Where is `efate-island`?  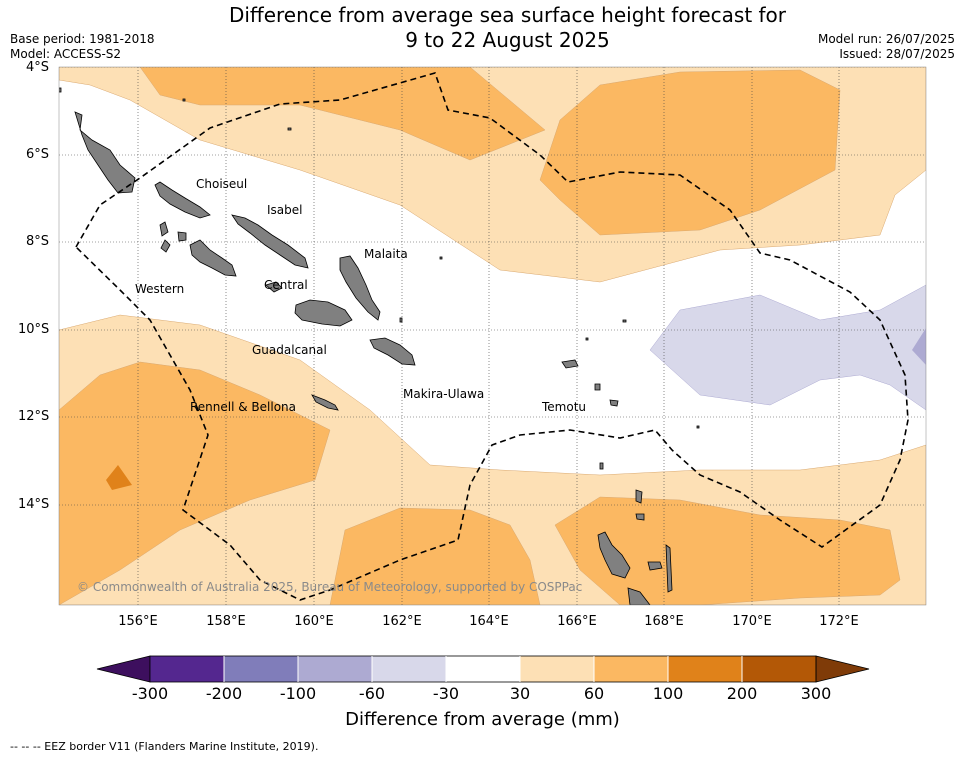
efate-island is located at coordinates (639, 596).